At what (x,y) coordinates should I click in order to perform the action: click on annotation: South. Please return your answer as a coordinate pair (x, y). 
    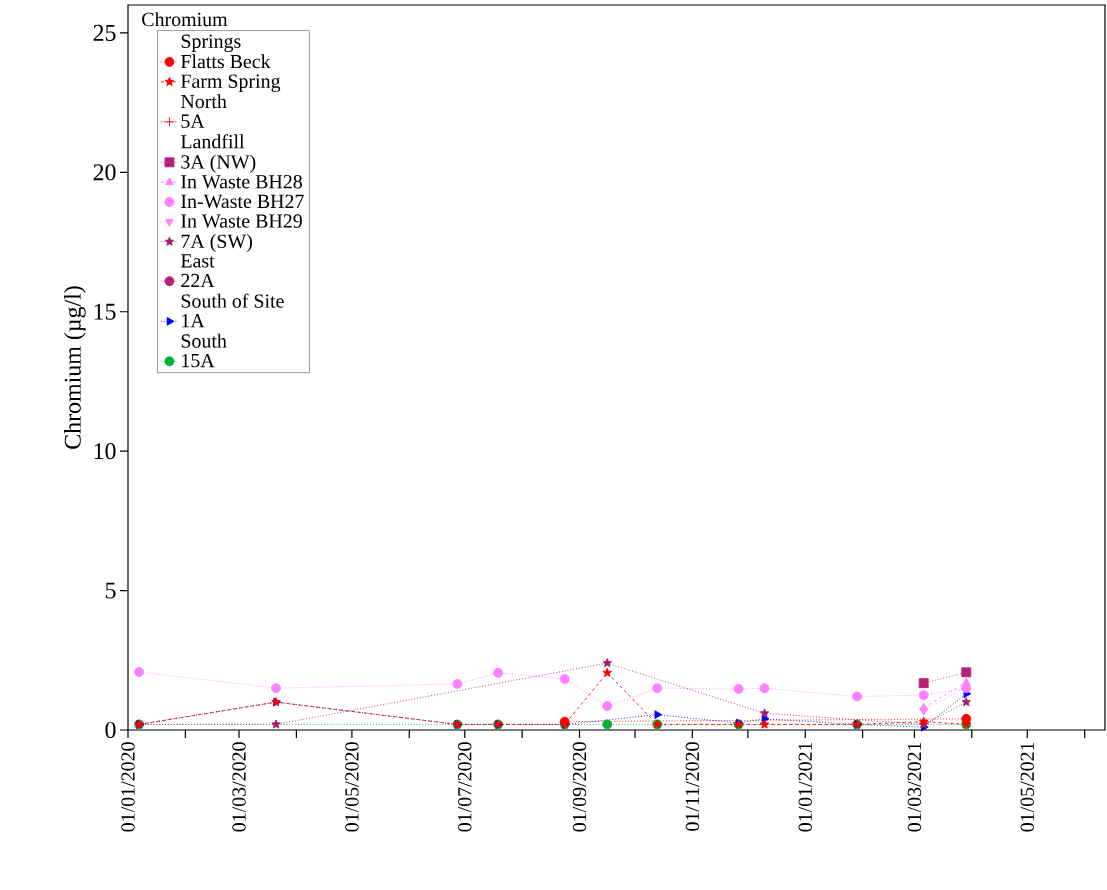
    Looking at the image, I should click on (204, 340).